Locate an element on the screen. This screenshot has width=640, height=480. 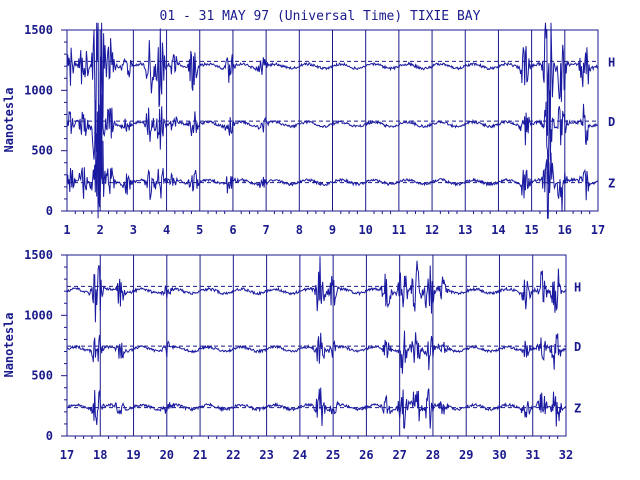
x-tick-label: 13 is located at coordinates (465, 230).